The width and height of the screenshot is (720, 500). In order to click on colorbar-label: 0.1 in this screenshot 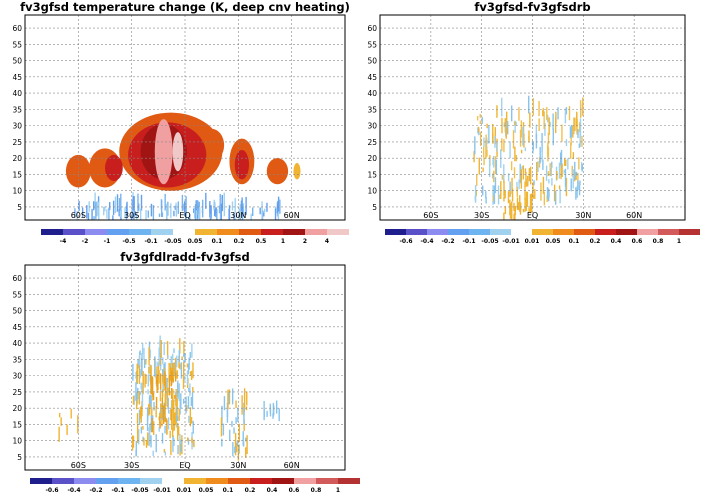, I will do `click(574, 241)`.